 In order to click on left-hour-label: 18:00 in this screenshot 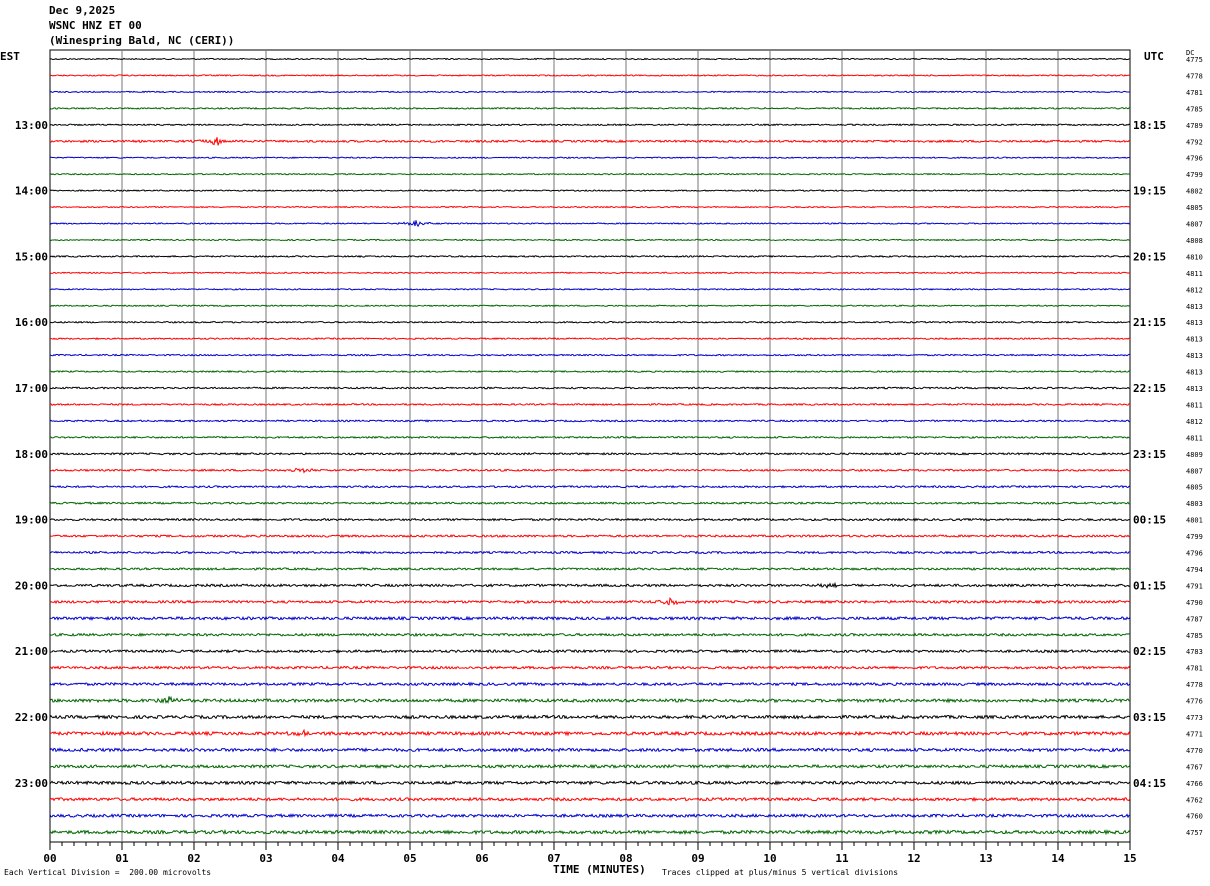, I will do `click(31, 454)`.